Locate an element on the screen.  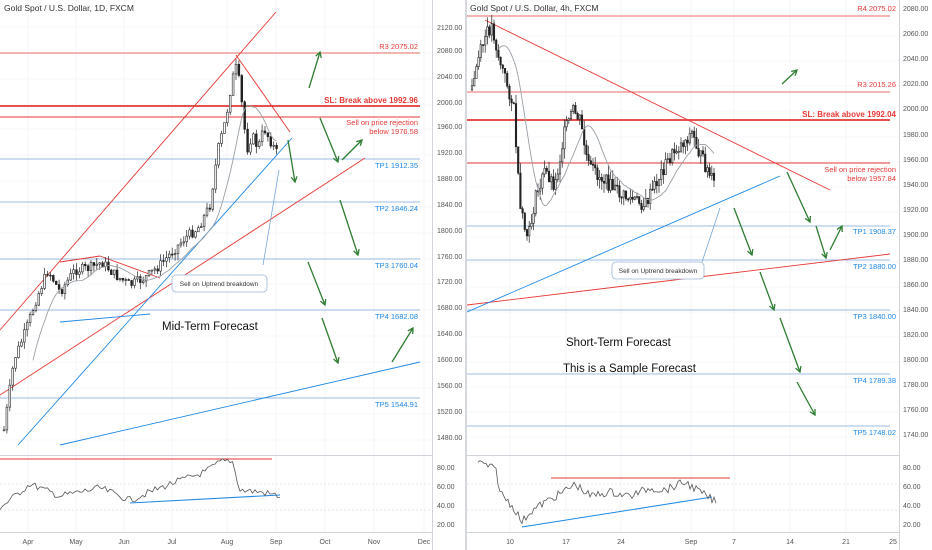
entry-label-line2: below 1957.84 is located at coordinates (871, 178).